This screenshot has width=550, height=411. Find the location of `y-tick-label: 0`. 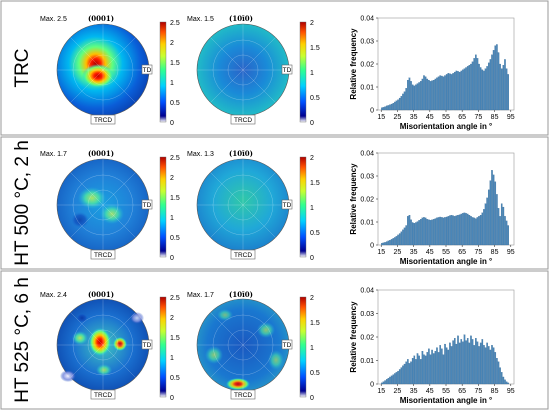

y-tick-label: 0 is located at coordinates (372, 246).